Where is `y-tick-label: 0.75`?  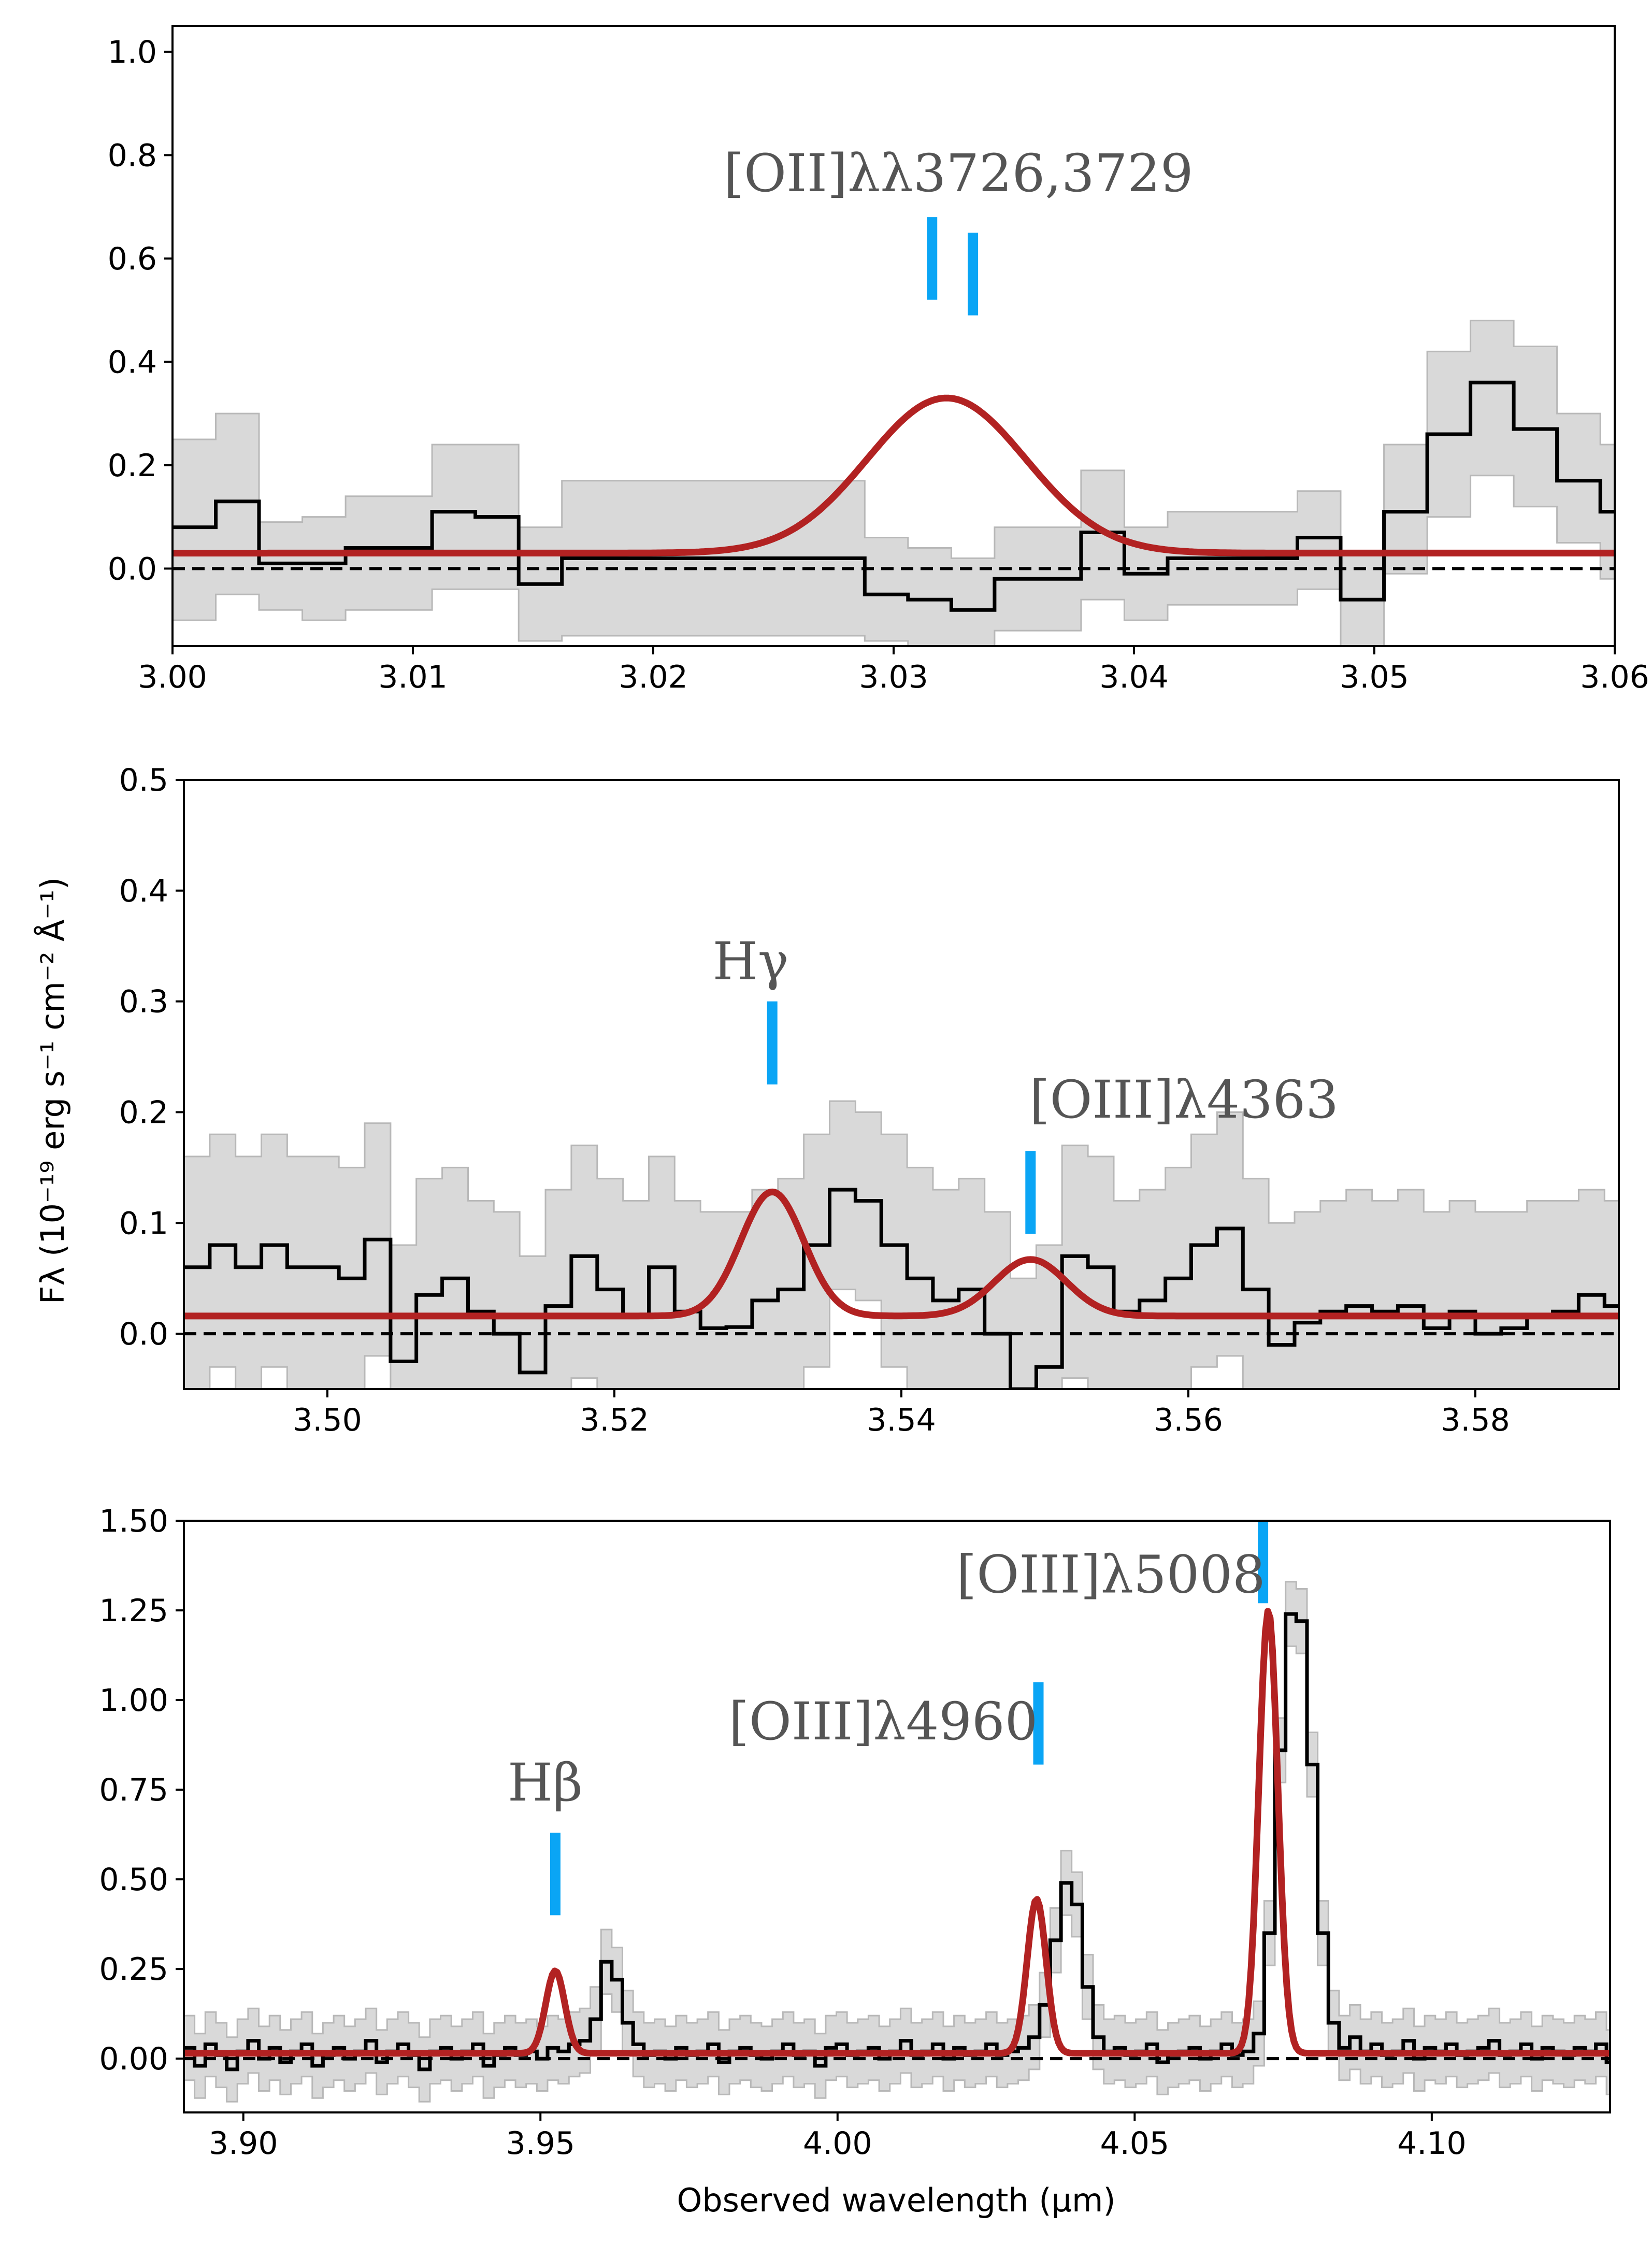
y-tick-label: 0.75 is located at coordinates (134, 1790).